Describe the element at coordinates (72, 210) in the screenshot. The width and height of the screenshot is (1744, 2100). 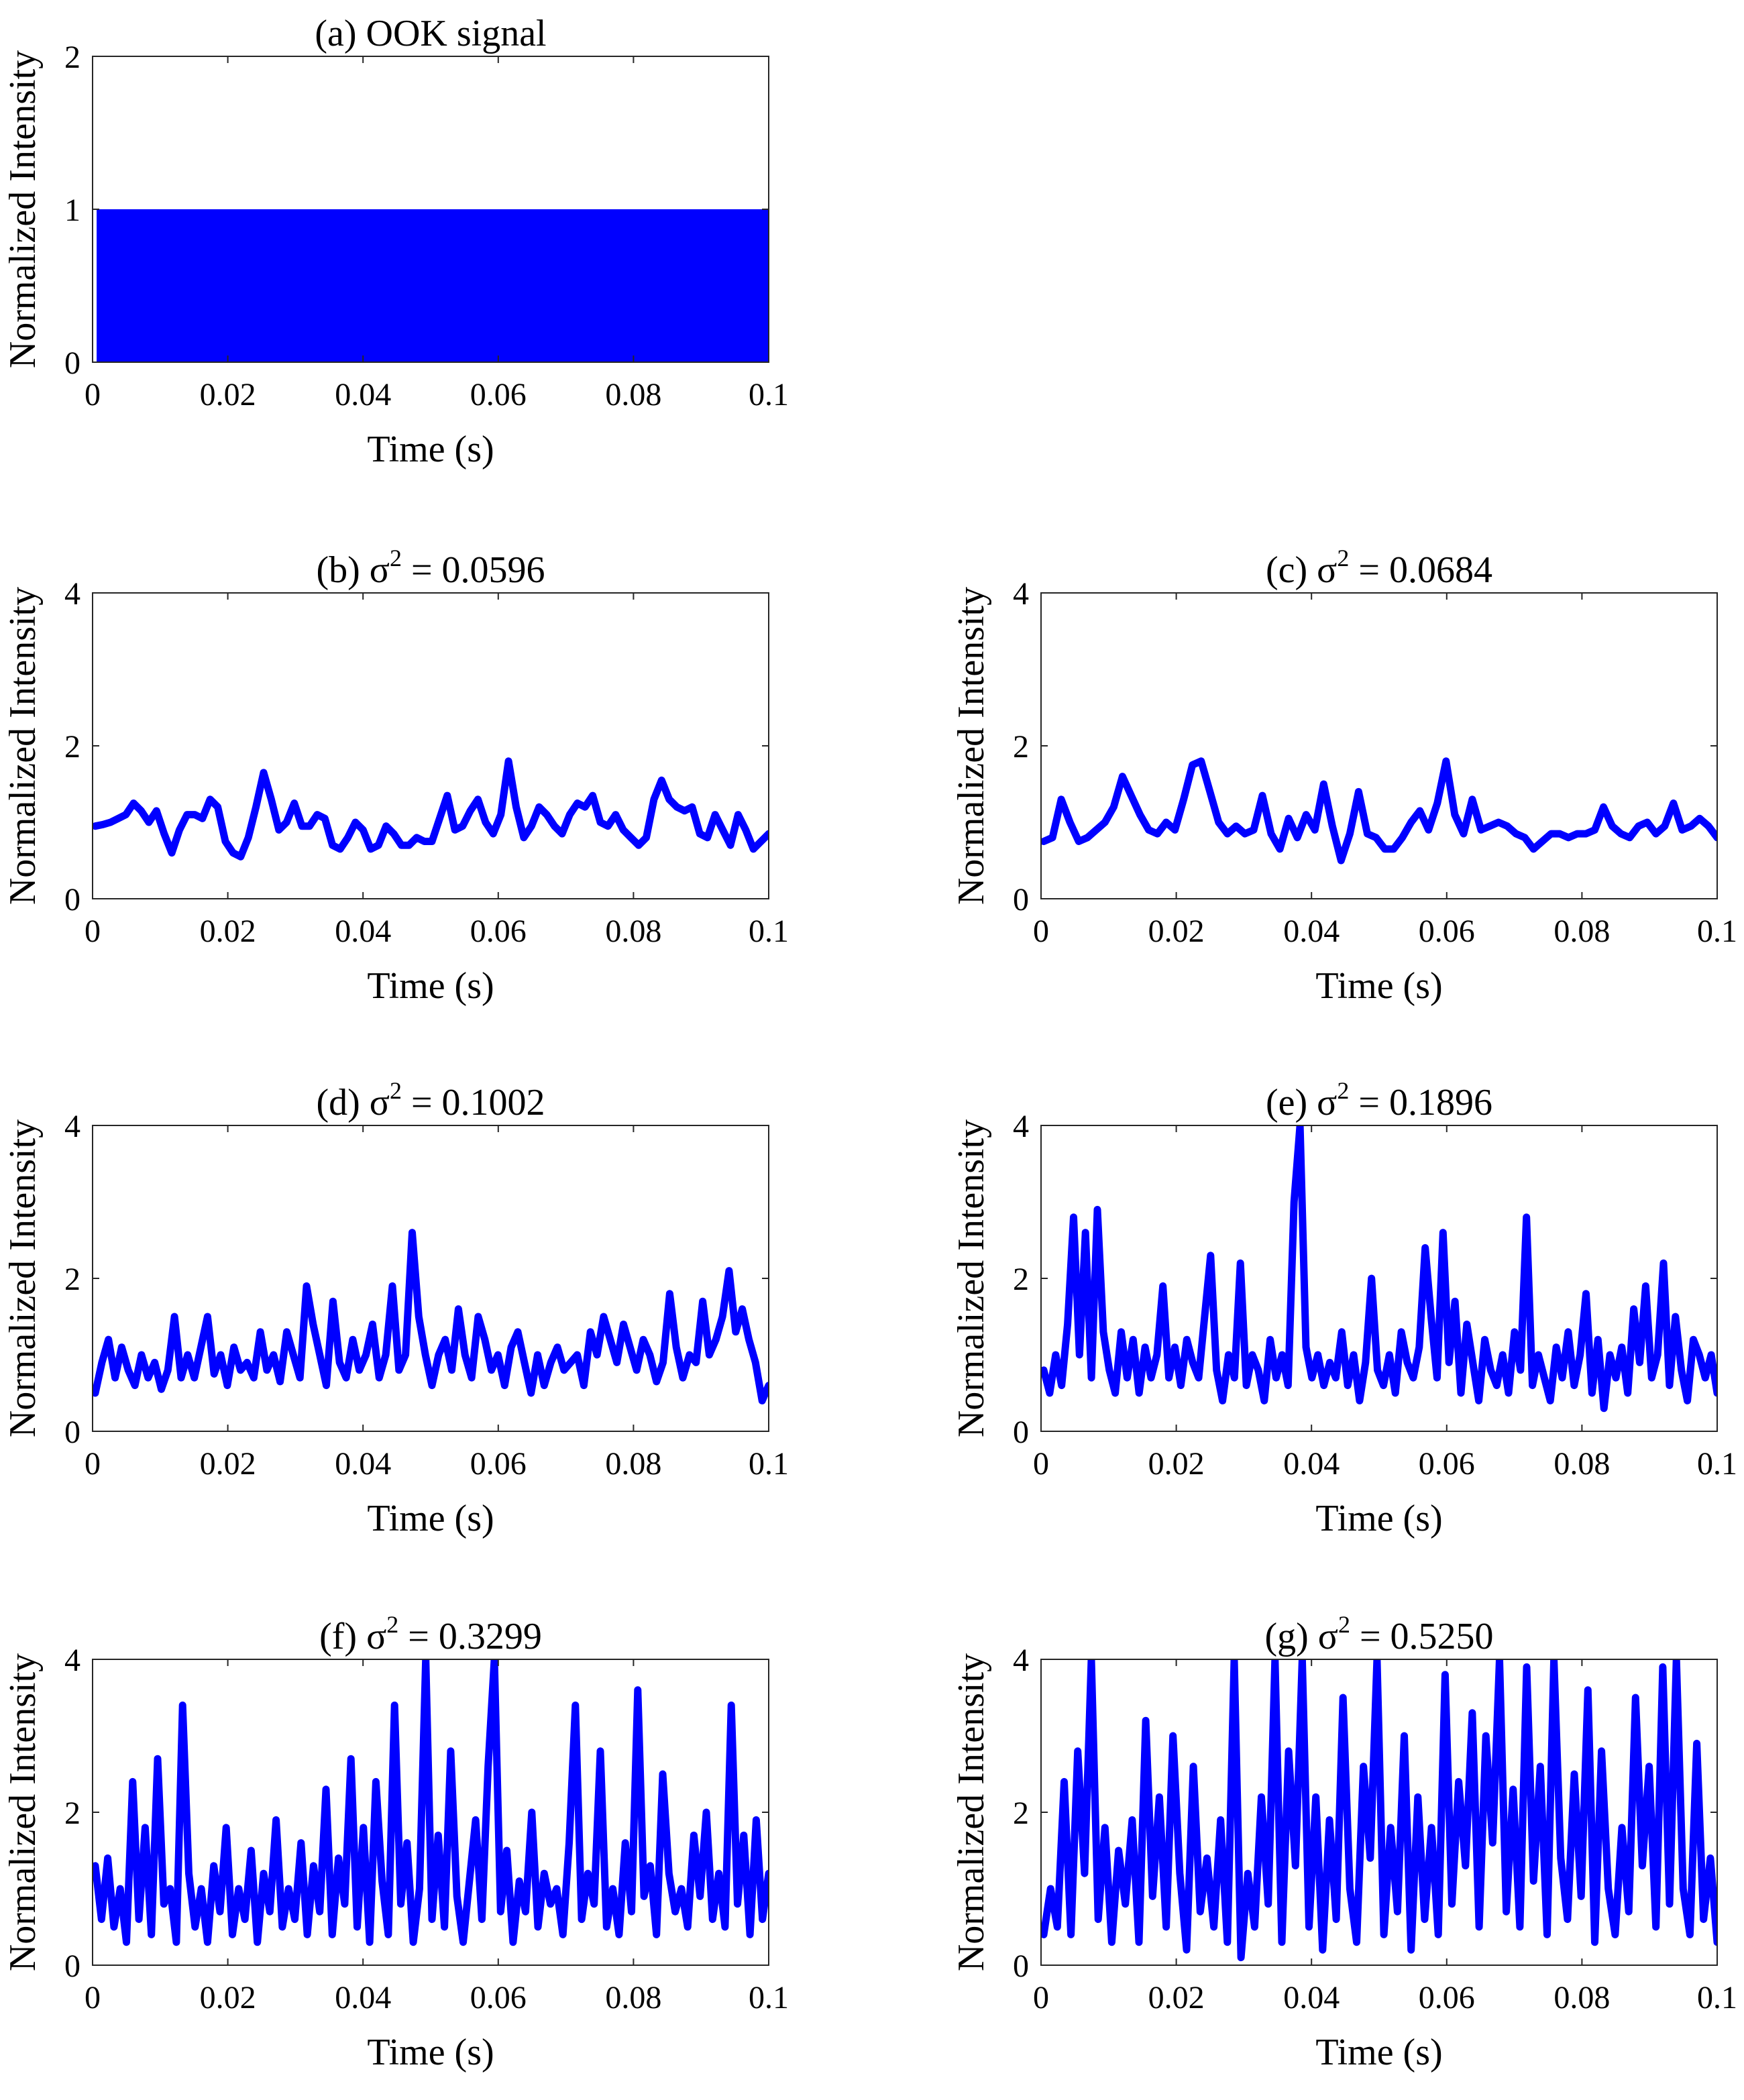
I see `y-tick-label: 1` at that location.